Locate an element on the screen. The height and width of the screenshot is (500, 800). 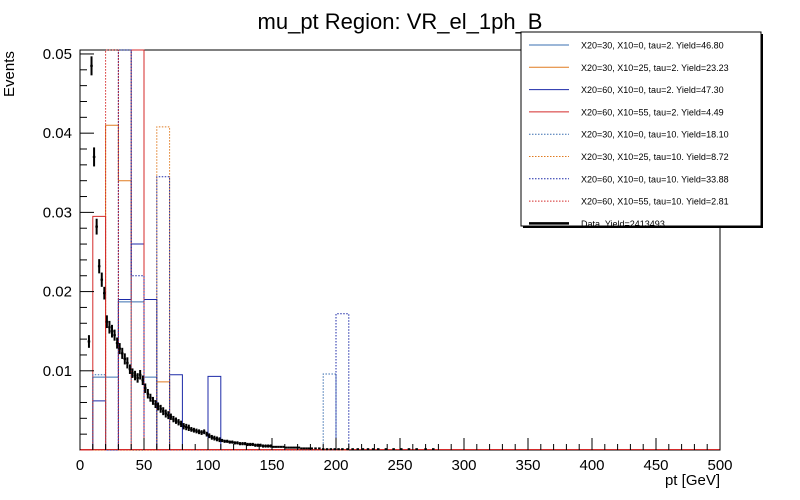
legend-label: X20=30, X10=25, tau=2. Yield=23.23 is located at coordinates (655, 68).